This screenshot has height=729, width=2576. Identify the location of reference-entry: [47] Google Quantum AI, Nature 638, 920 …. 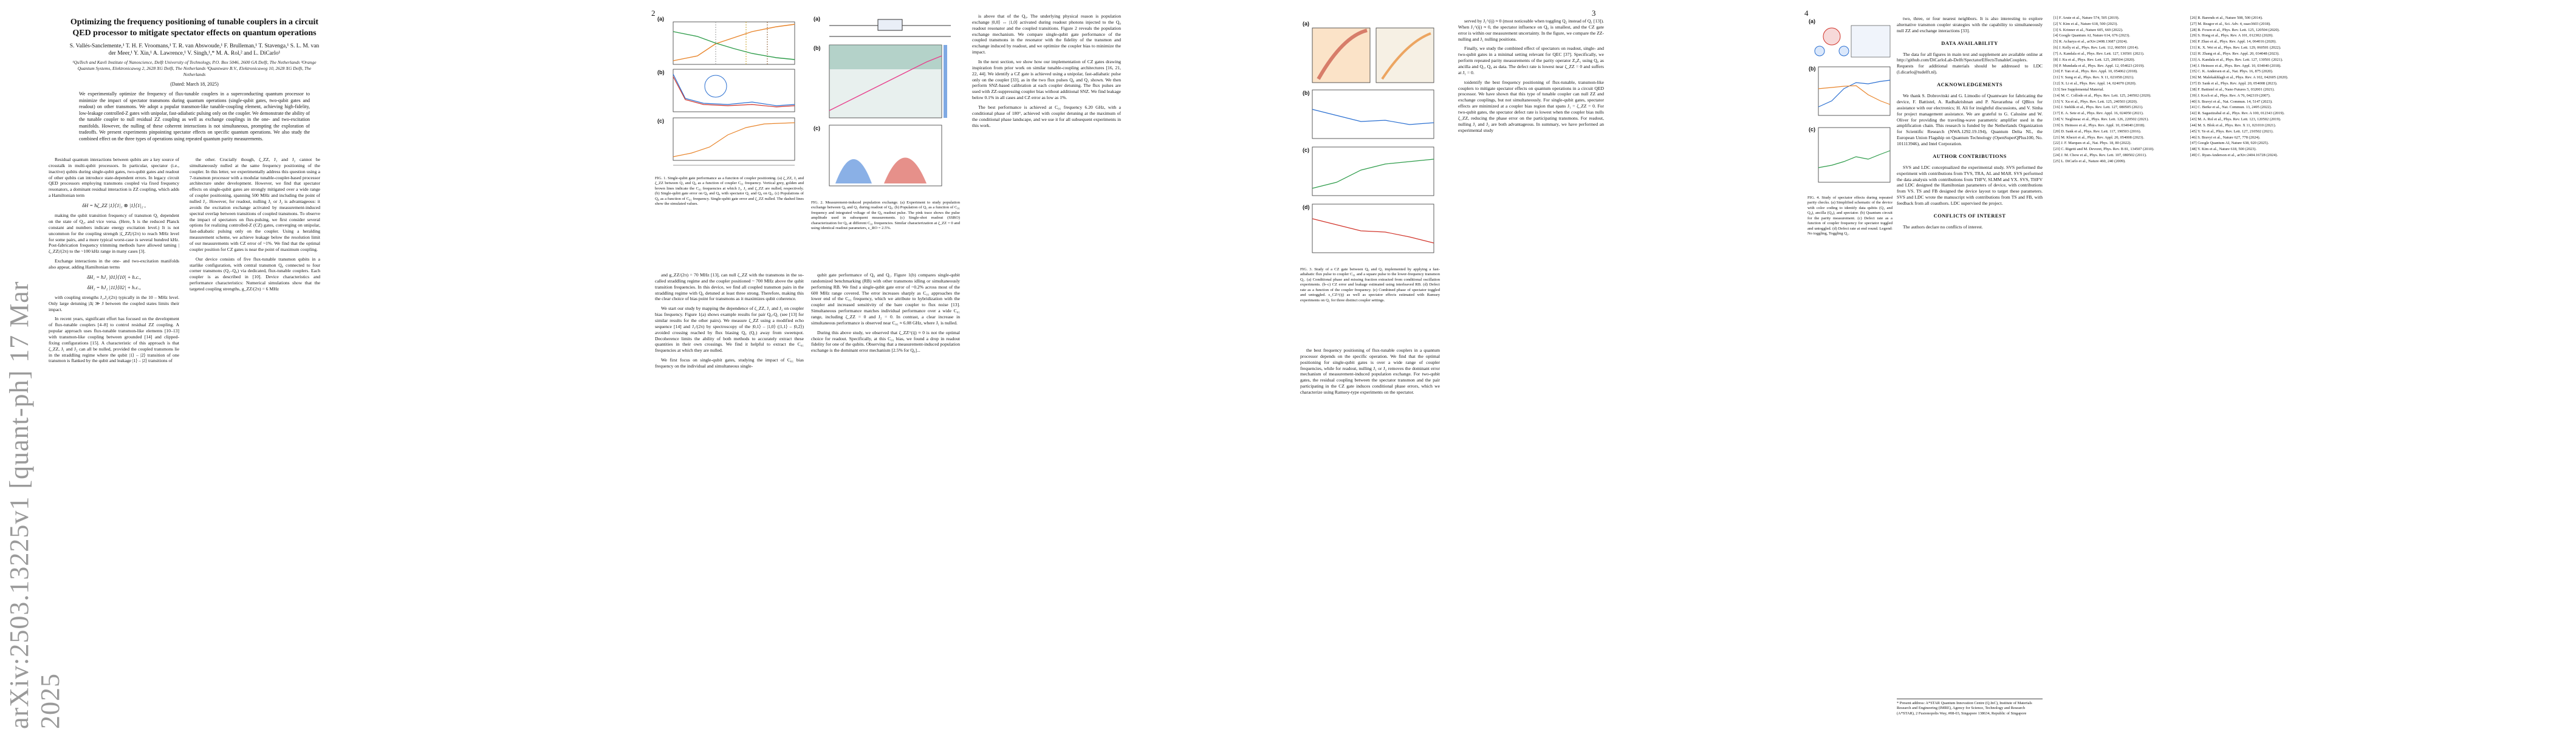
(2229, 144).